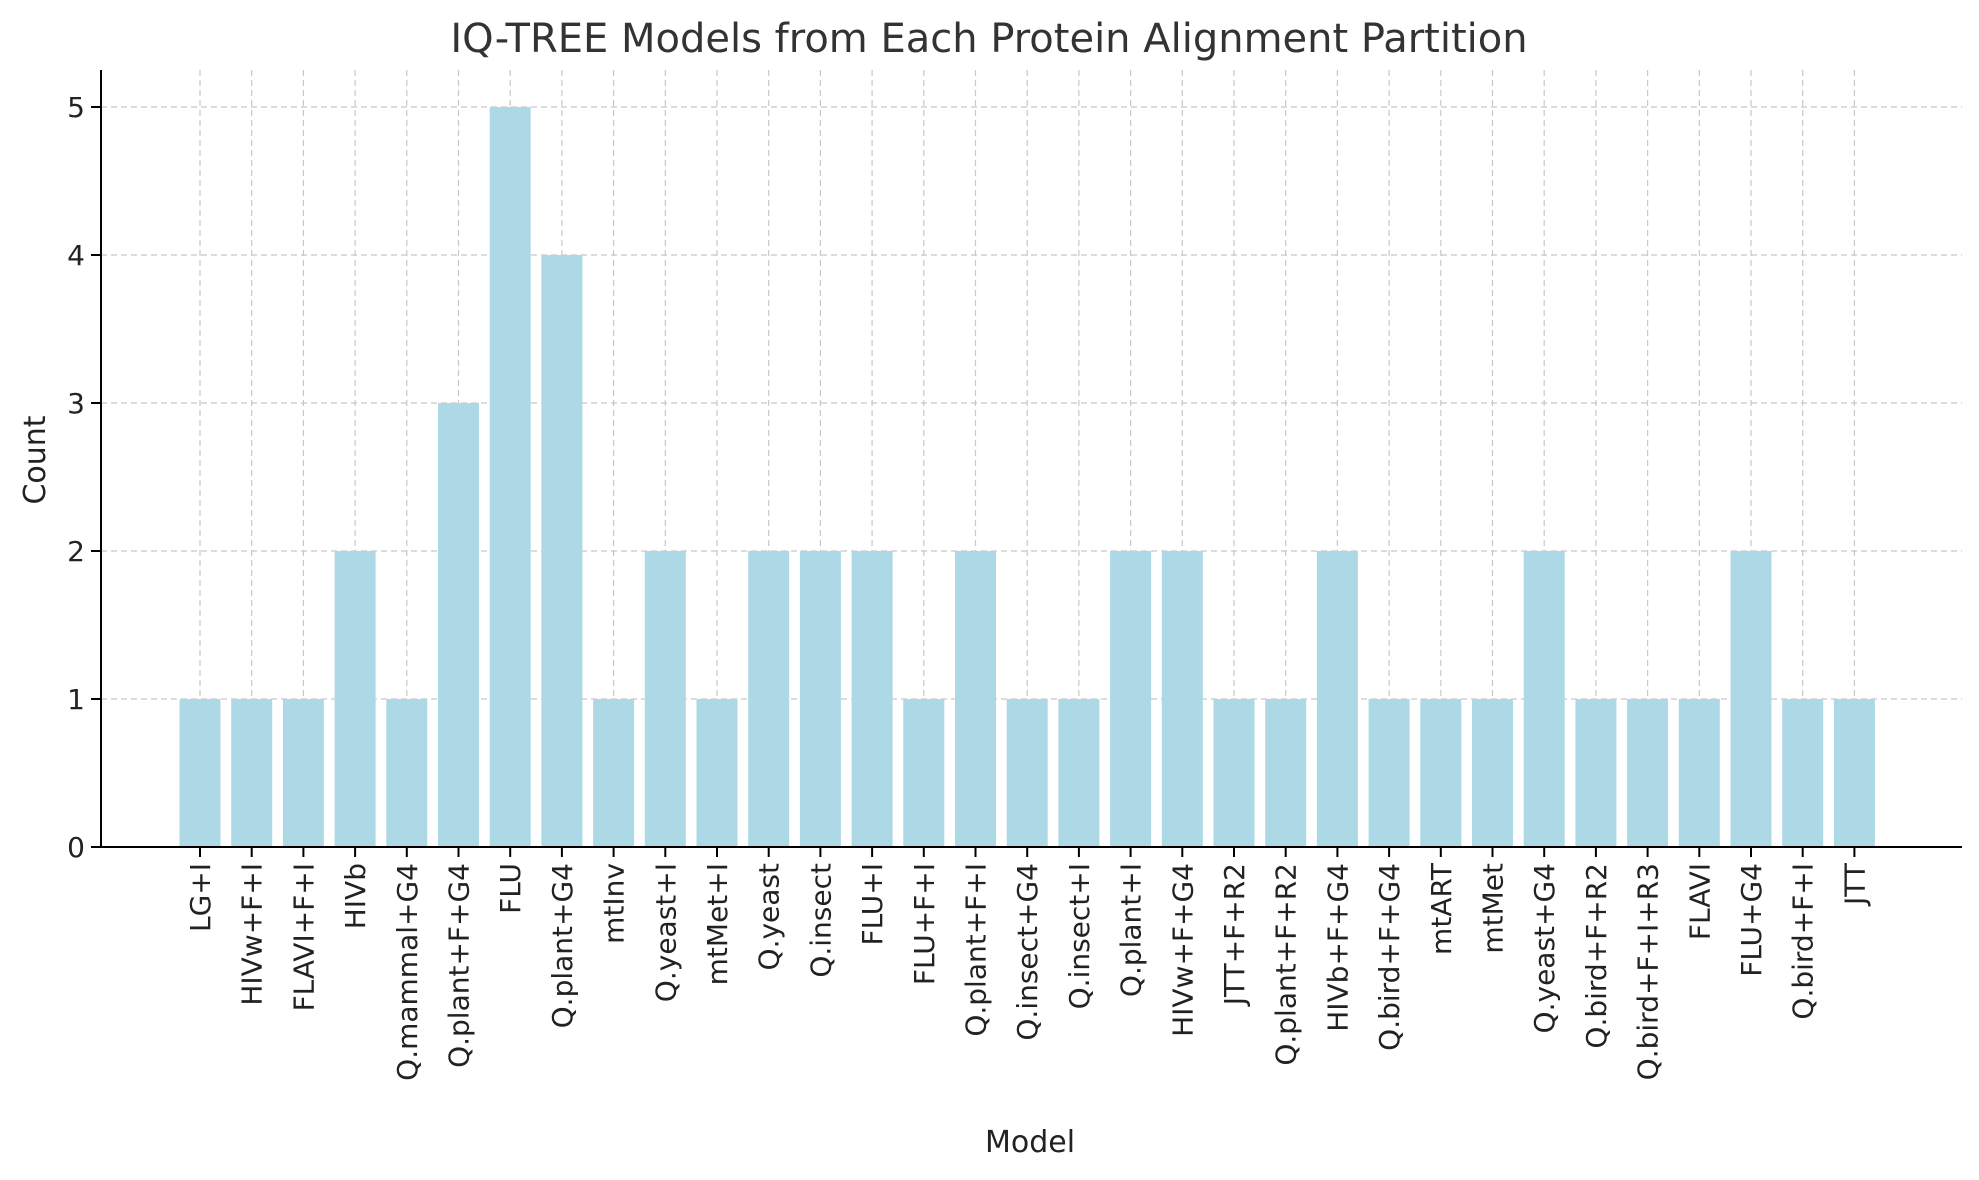 Image resolution: width=1979 pixels, height=1180 pixels. What do you see at coordinates (1079, 936) in the screenshot?
I see `x-tick-label: Q.insect+I` at bounding box center [1079, 936].